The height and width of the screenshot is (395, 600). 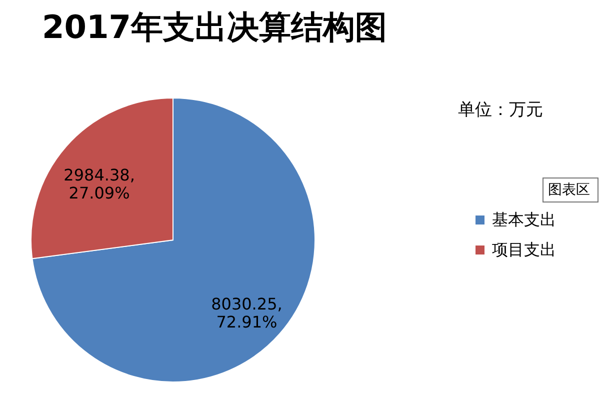 What do you see at coordinates (500, 110) in the screenshot?
I see `text: 单位：万元` at bounding box center [500, 110].